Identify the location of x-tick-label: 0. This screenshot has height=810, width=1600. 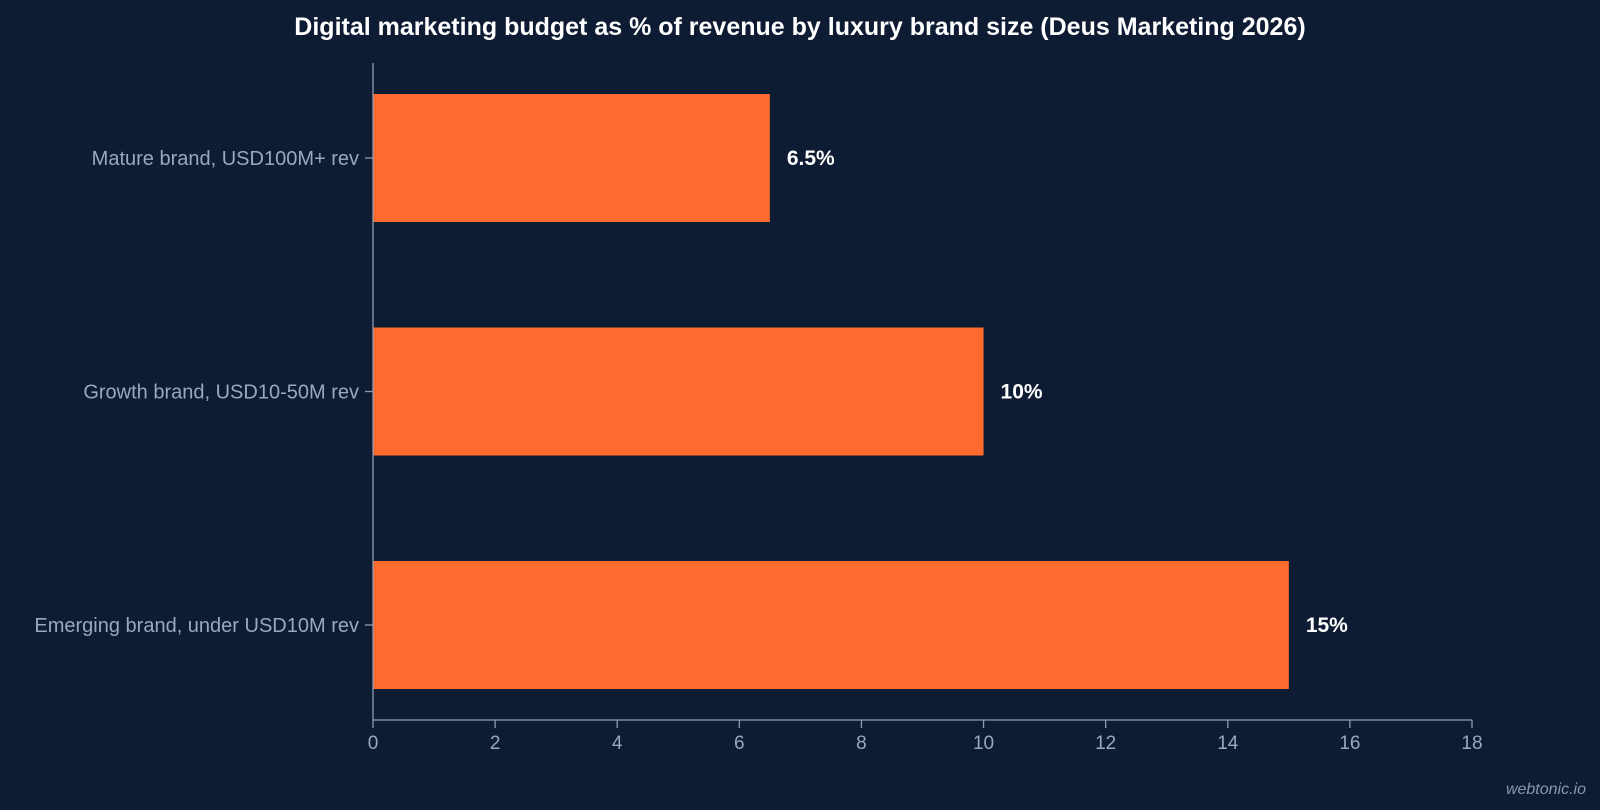
(373, 743).